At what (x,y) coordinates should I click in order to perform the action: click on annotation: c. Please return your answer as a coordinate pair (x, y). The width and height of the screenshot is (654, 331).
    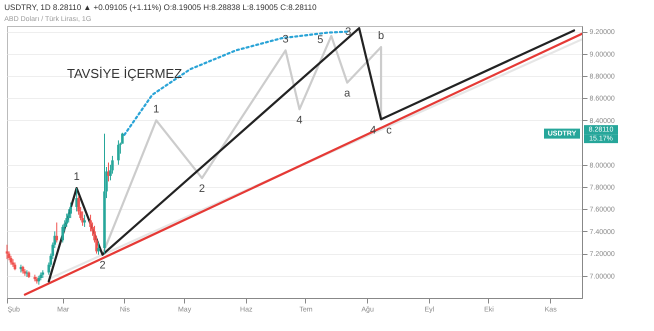
    Looking at the image, I should click on (389, 130).